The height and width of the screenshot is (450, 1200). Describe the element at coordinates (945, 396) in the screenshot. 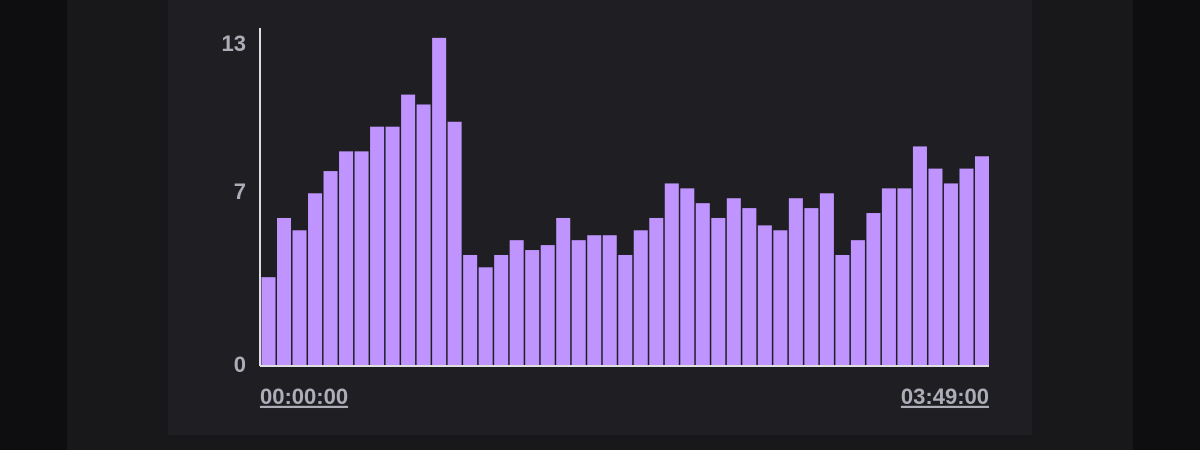

I see `x-tick-label: 03:49:00` at that location.